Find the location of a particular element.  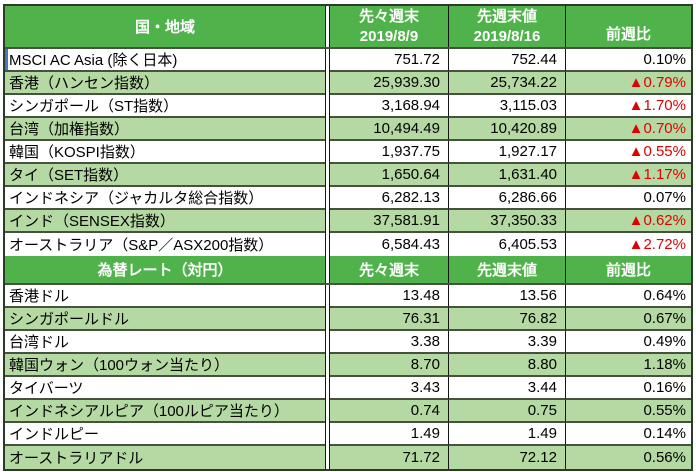

prev-week-value: 751.72 is located at coordinates (389, 60).